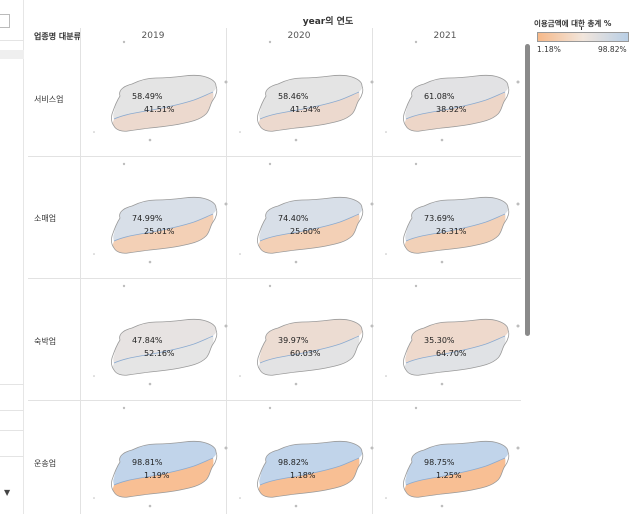 The image size is (640, 514). What do you see at coordinates (45, 218) in the screenshot?
I see `row-label: 소매업` at bounding box center [45, 218].